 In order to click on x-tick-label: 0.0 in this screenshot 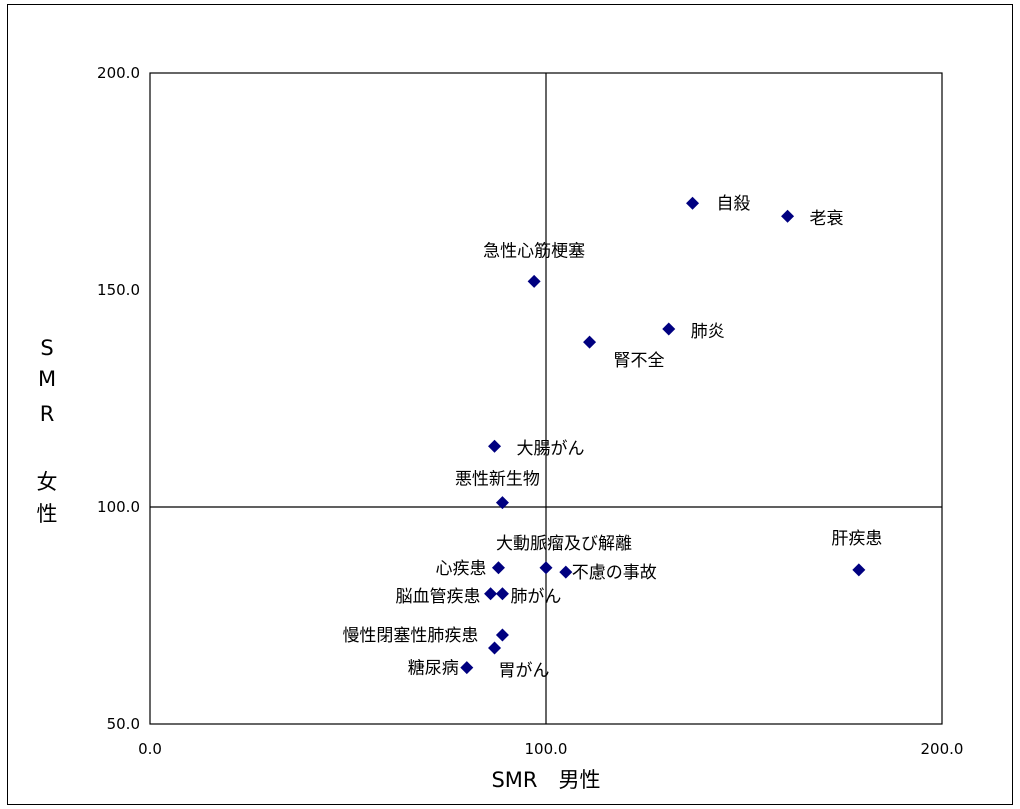, I will do `click(150, 749)`.